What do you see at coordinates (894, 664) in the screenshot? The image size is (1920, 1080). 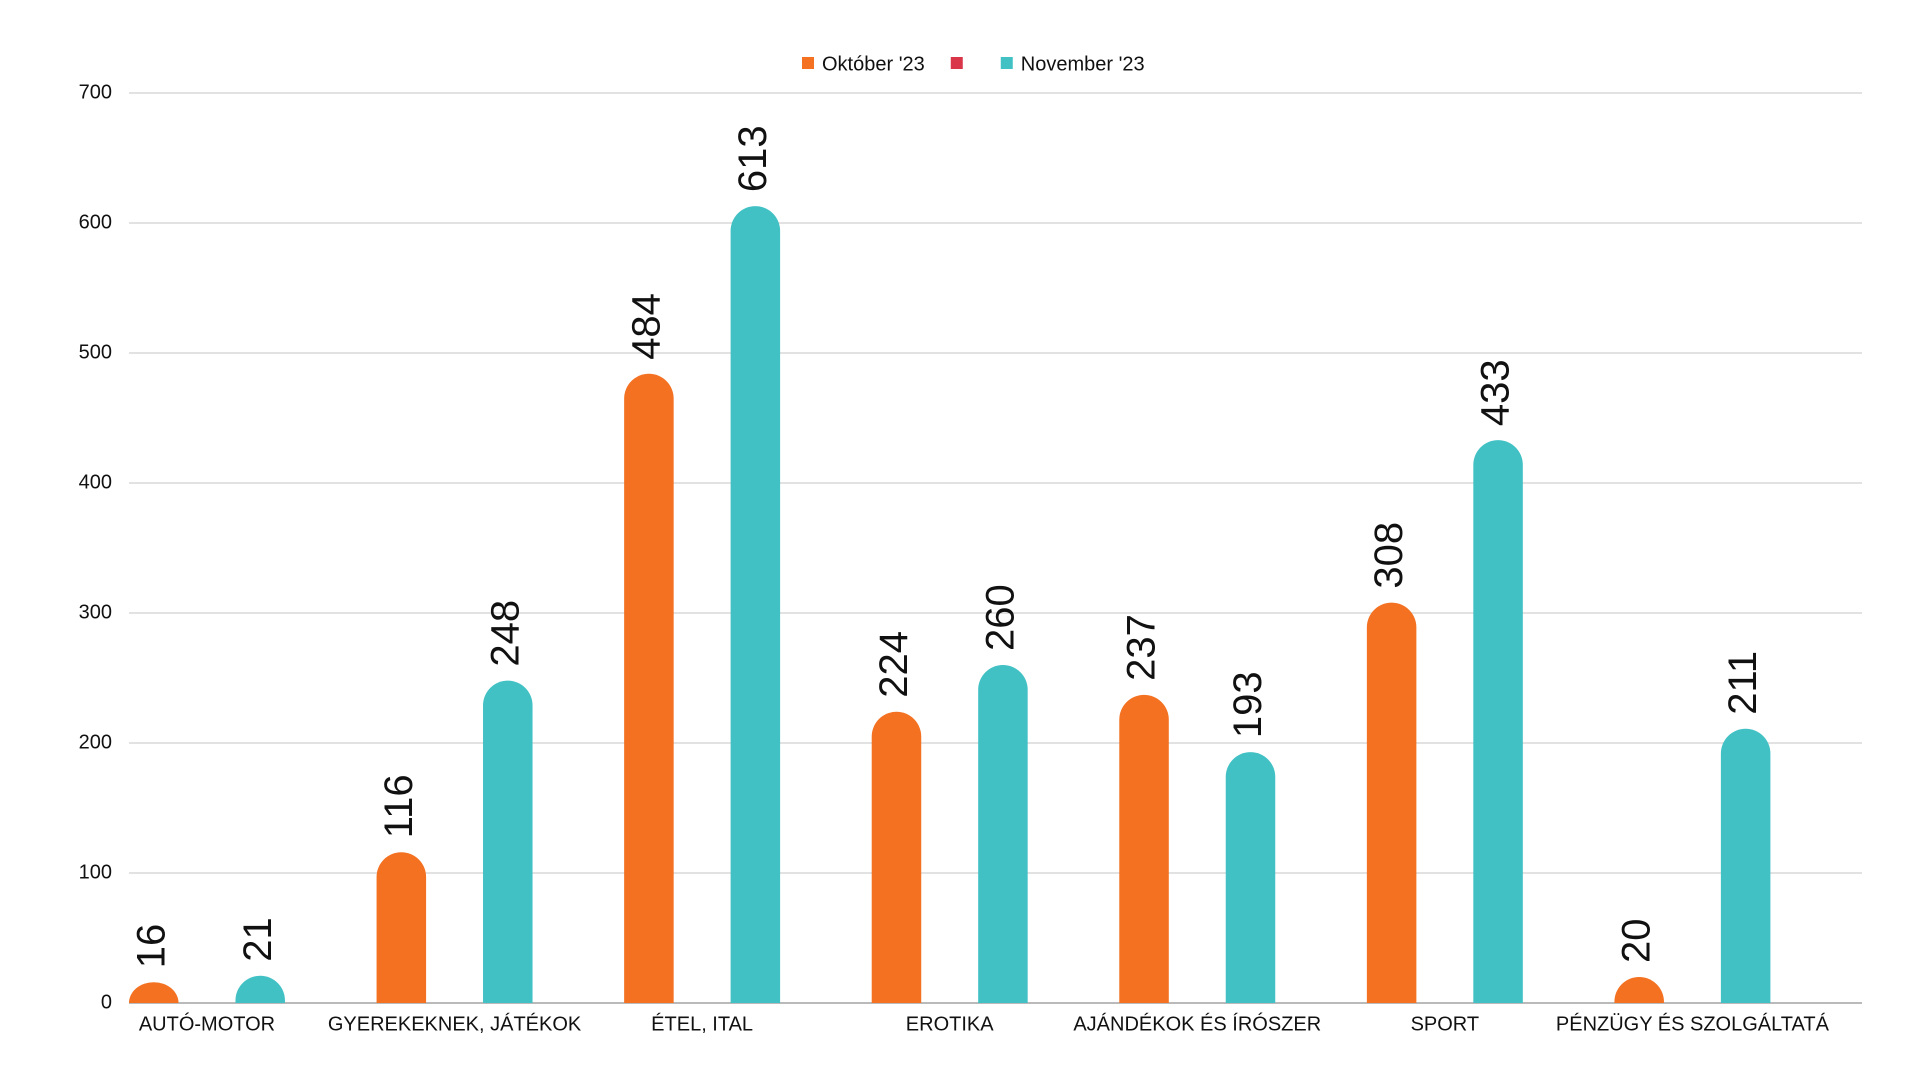 I see `value-label: 224` at bounding box center [894, 664].